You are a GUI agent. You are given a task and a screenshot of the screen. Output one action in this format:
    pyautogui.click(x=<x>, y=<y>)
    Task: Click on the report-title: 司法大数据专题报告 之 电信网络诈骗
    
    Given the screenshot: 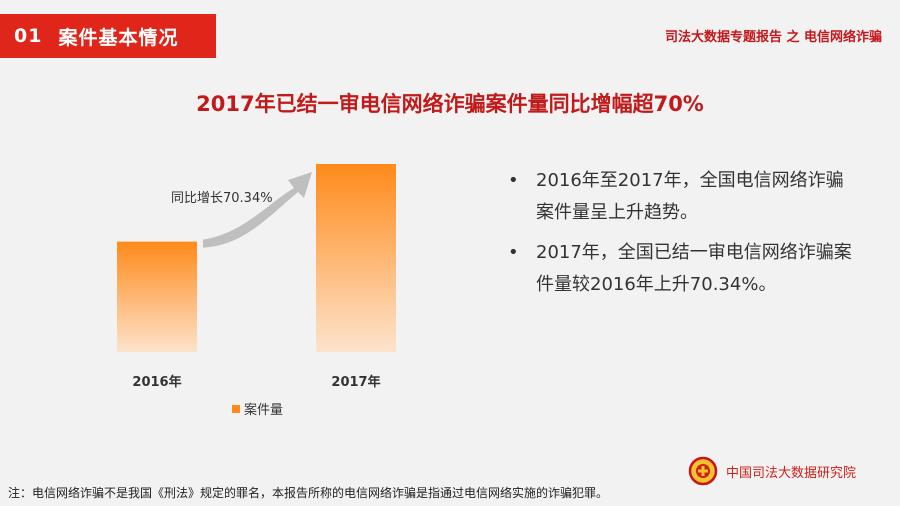 What is the action you would take?
    pyautogui.click(x=773, y=37)
    